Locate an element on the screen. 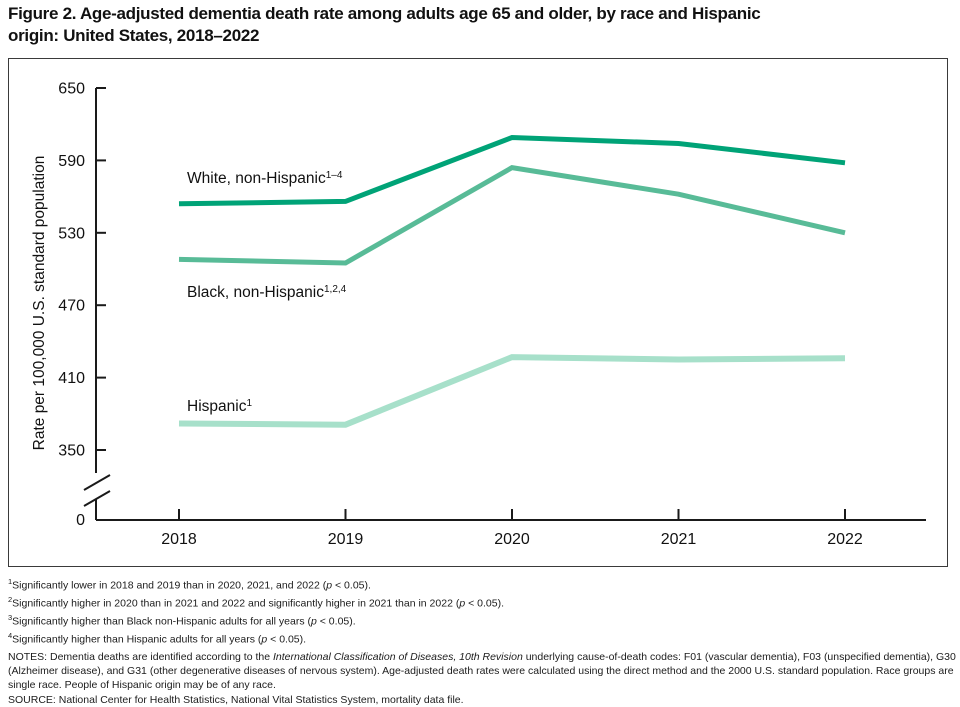 The image size is (960, 707). figure-title-line2: origin: United States, 2018–2022 is located at coordinates (134, 35).